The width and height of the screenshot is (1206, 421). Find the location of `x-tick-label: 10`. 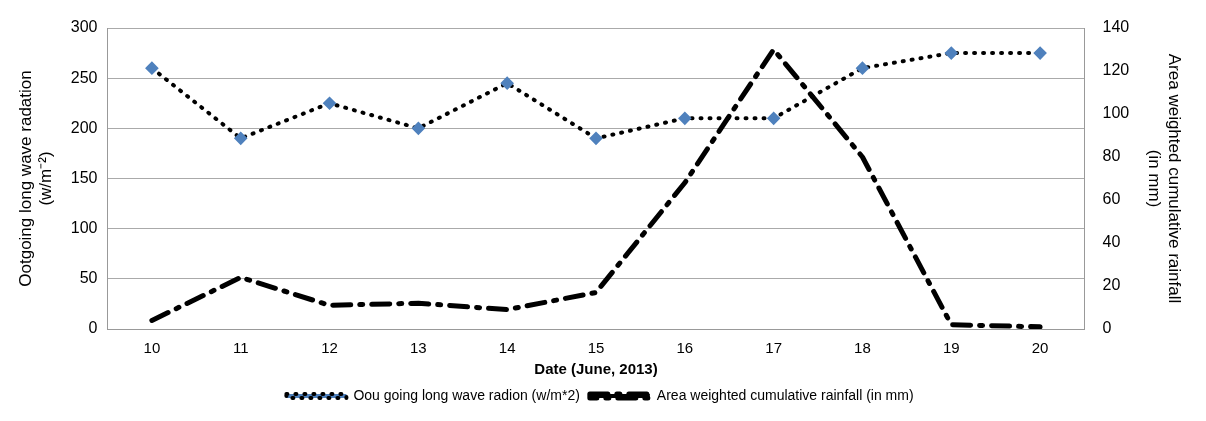

x-tick-label: 10 is located at coordinates (152, 348).